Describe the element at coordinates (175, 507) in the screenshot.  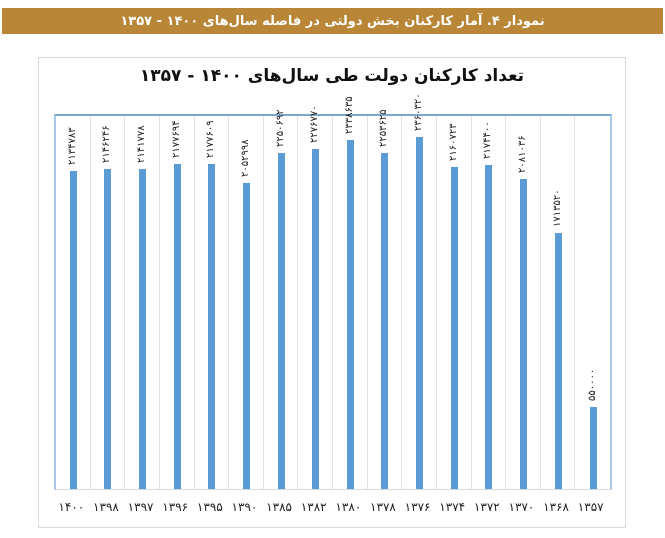
I see `x-axis-tick-label: ۱۳۹۶` at that location.